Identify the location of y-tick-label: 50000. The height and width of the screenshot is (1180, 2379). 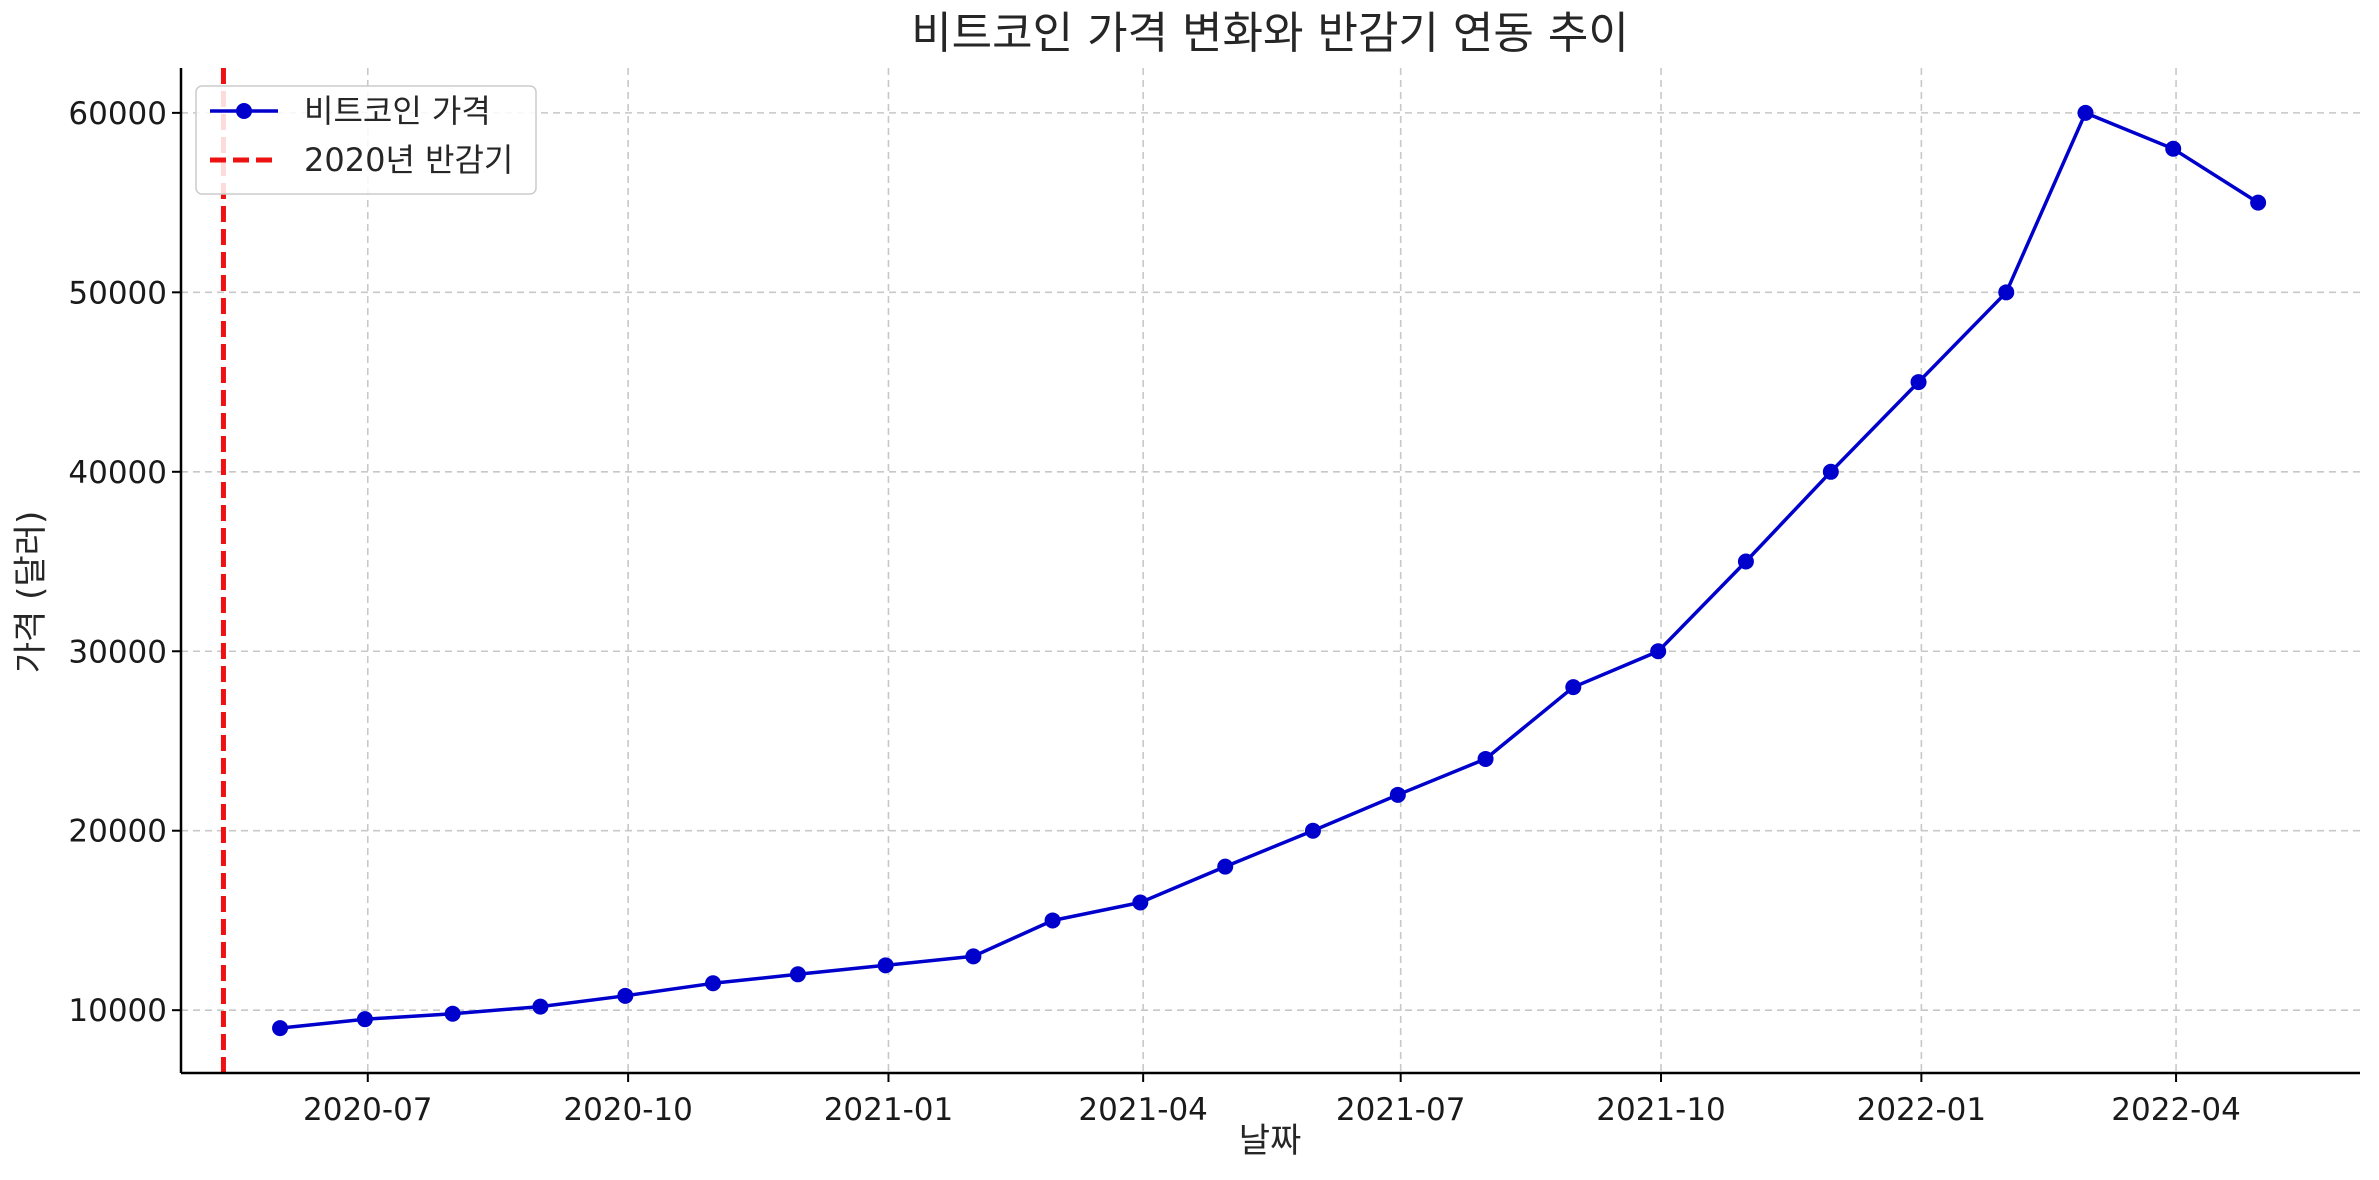
(117, 293).